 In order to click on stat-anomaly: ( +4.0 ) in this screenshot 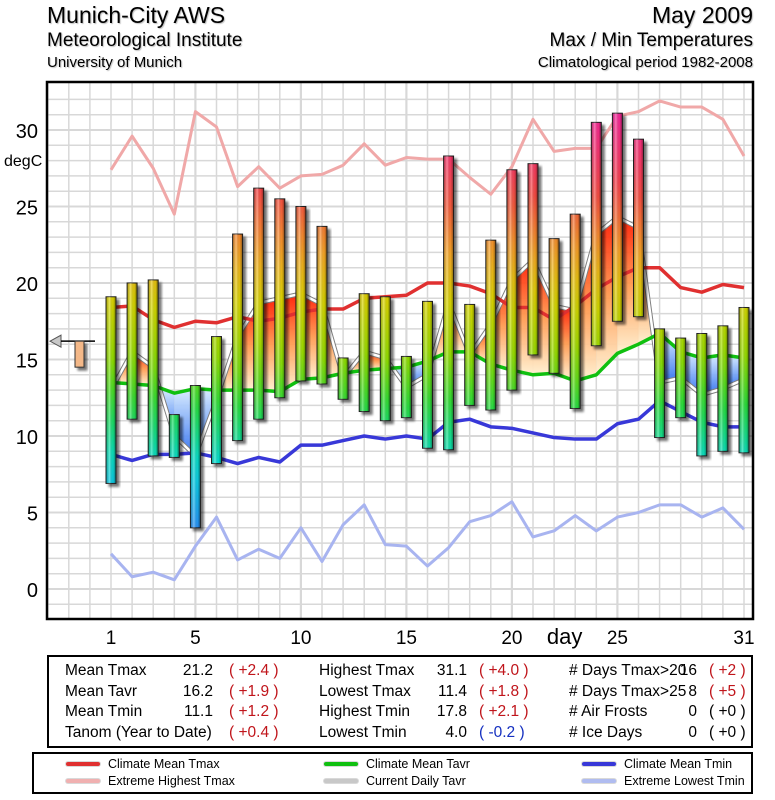, I will do `click(504, 670)`.